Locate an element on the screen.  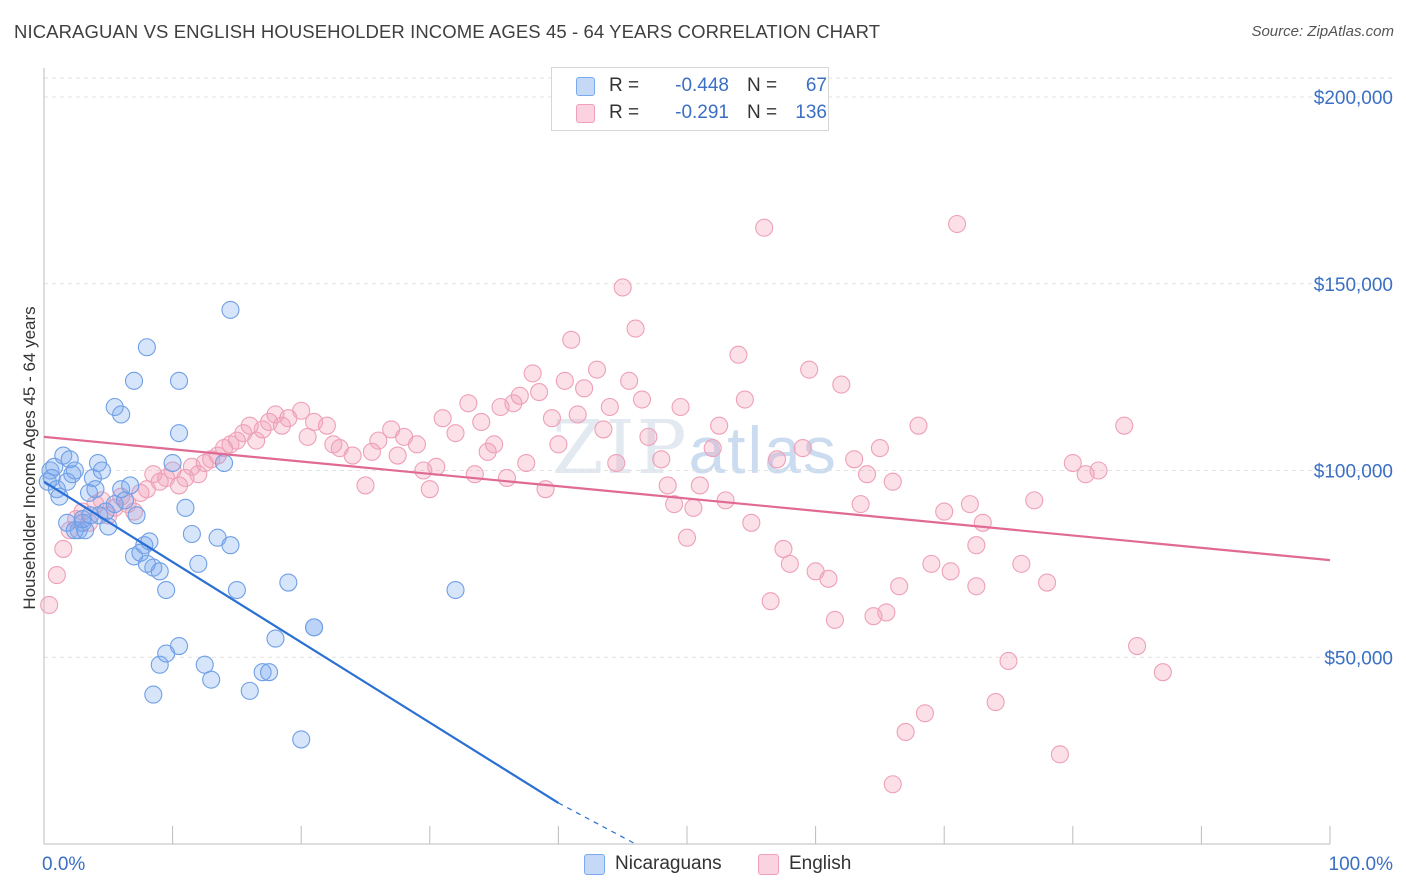
watermark-zip: ZIP is located at coordinates (620, 448).